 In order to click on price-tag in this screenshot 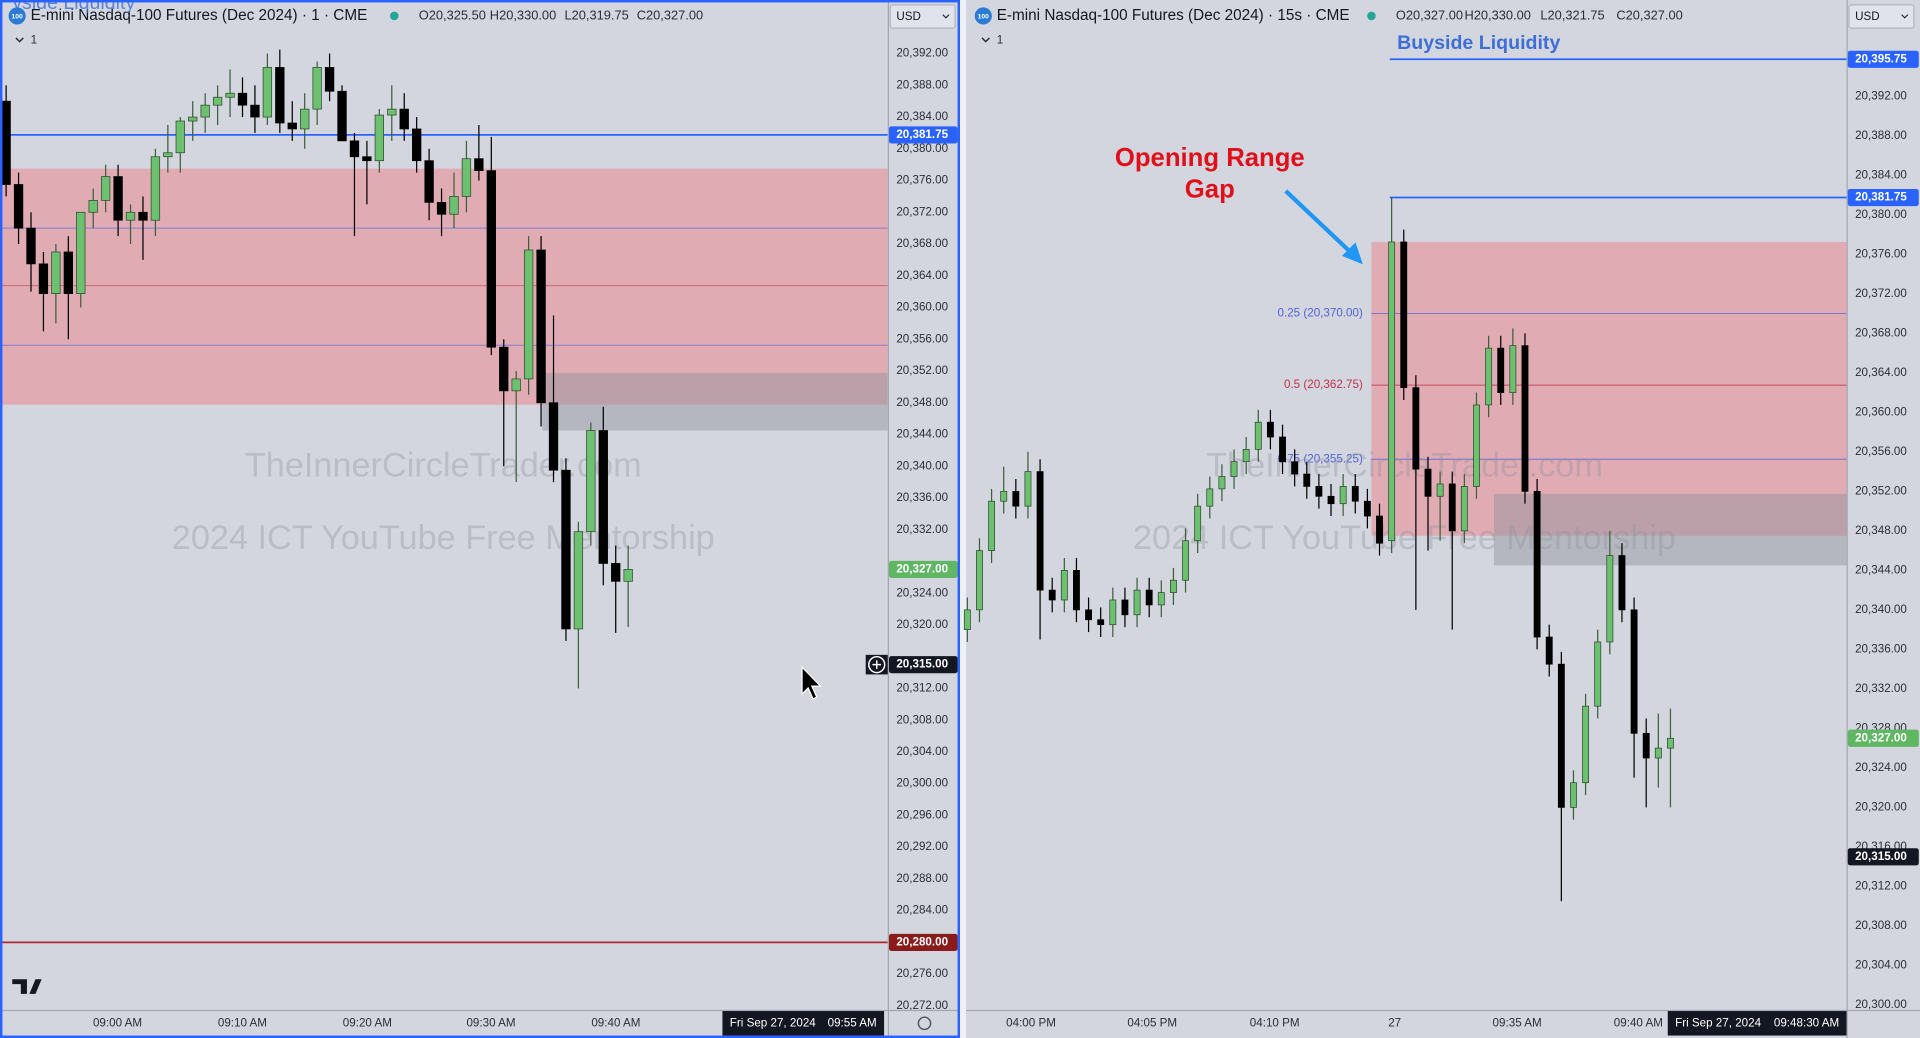, I will do `click(1883, 738)`.